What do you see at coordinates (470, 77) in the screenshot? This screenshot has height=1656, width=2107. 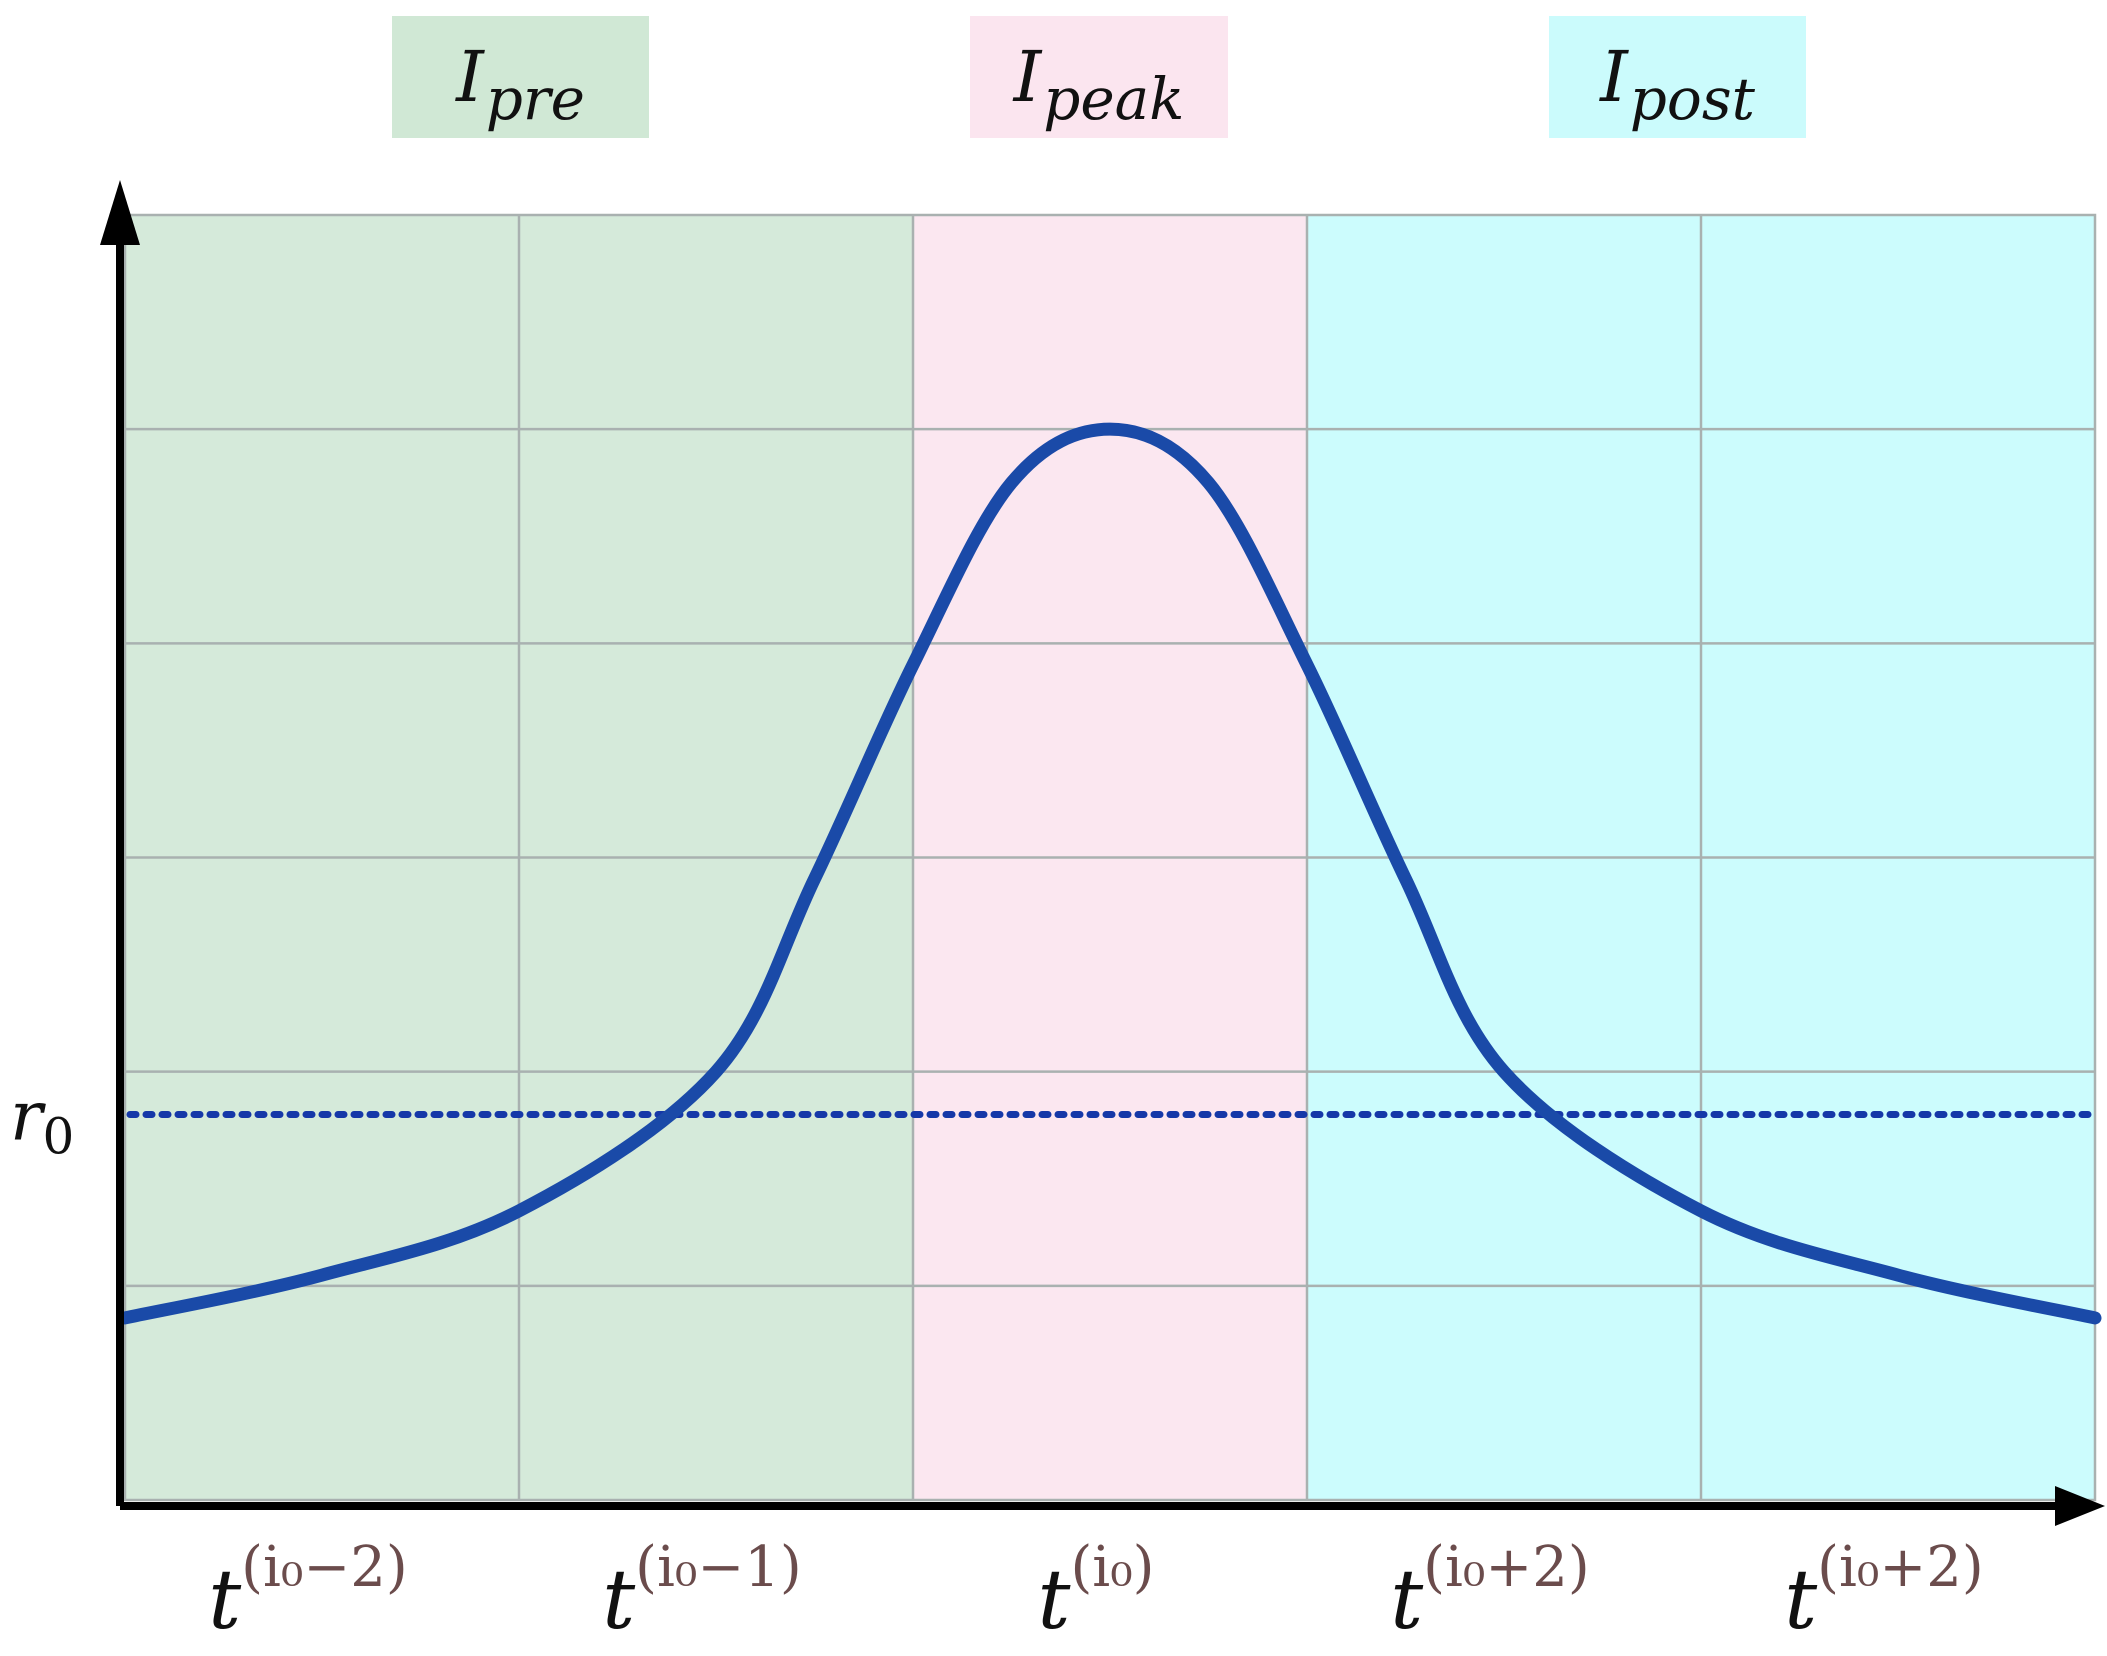 I see `legend-pre-symbol: I` at bounding box center [470, 77].